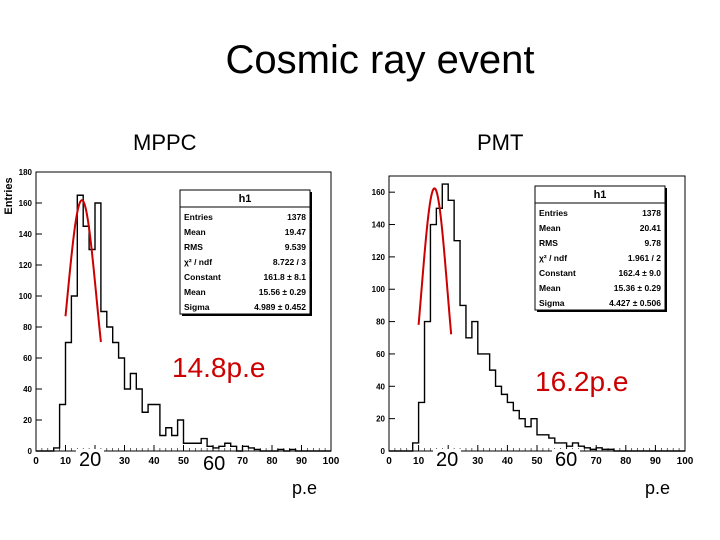 Image resolution: width=720 pixels, height=540 pixels. I want to click on mppc-ytick-label: 0, so click(30, 451).